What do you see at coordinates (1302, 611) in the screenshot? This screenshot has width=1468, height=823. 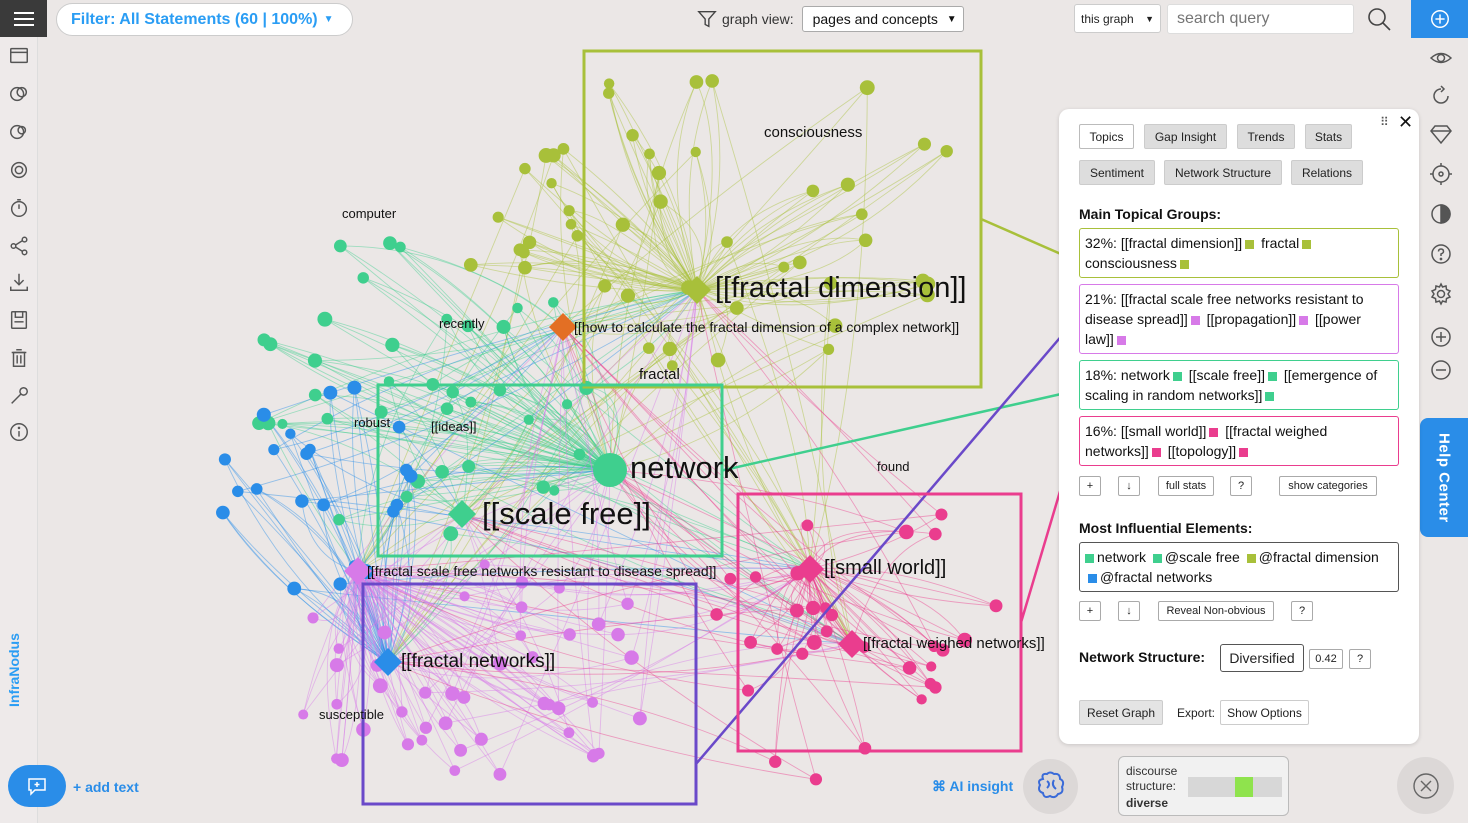 I see `influential-help-button: ?` at bounding box center [1302, 611].